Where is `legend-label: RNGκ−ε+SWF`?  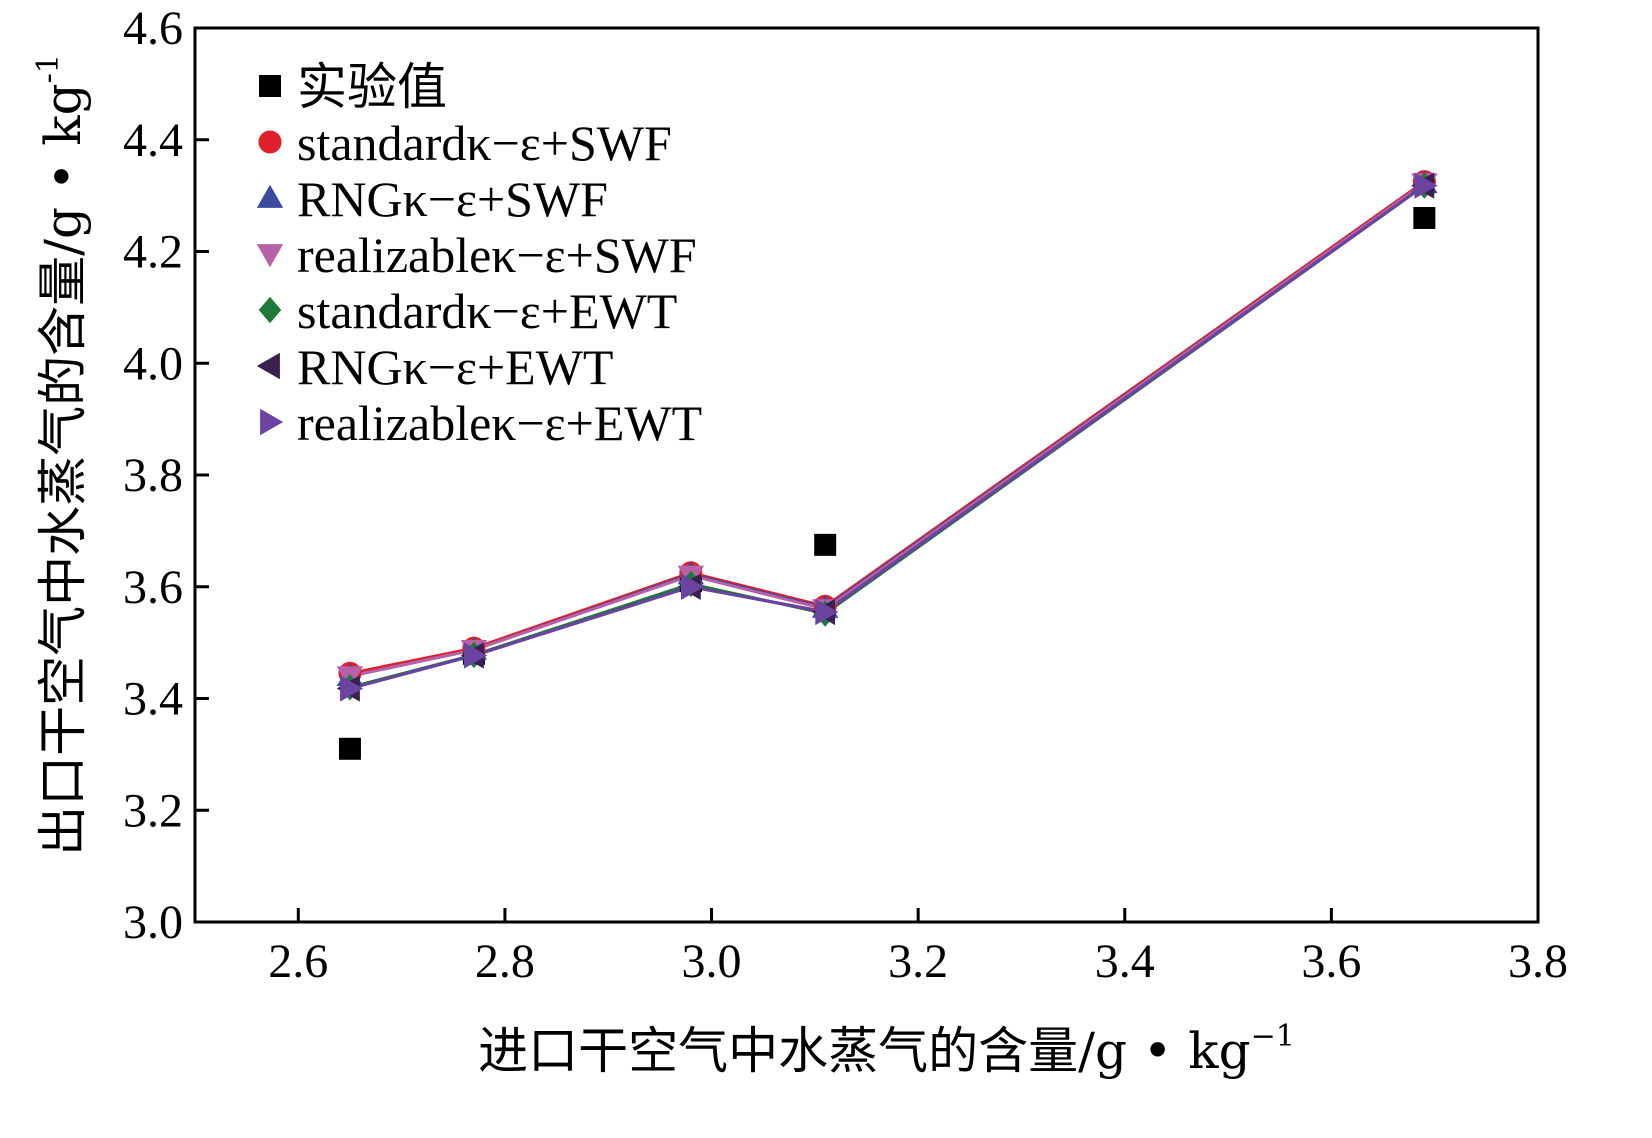
legend-label: RNGκ−ε+SWF is located at coordinates (452, 199).